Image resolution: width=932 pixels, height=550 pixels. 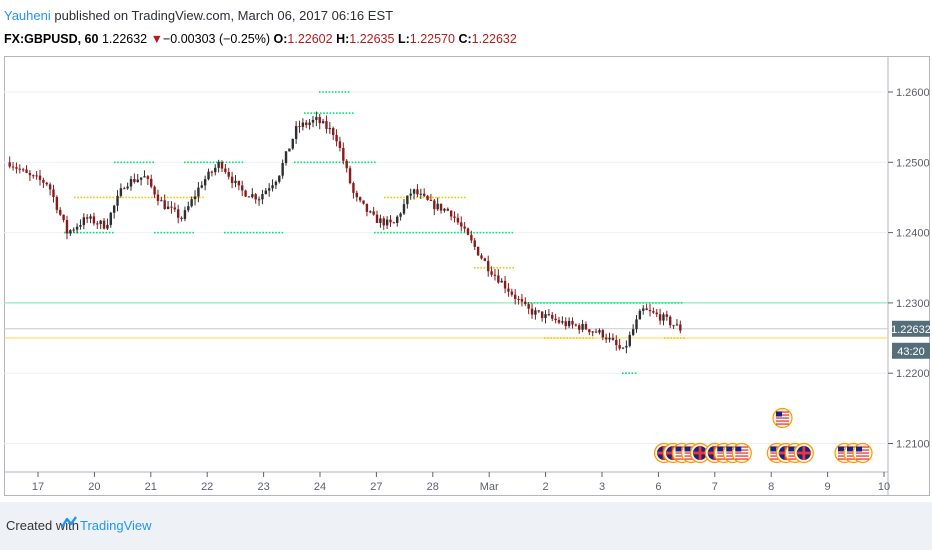 What do you see at coordinates (27, 15) in the screenshot?
I see `author-link: Yauheni` at bounding box center [27, 15].